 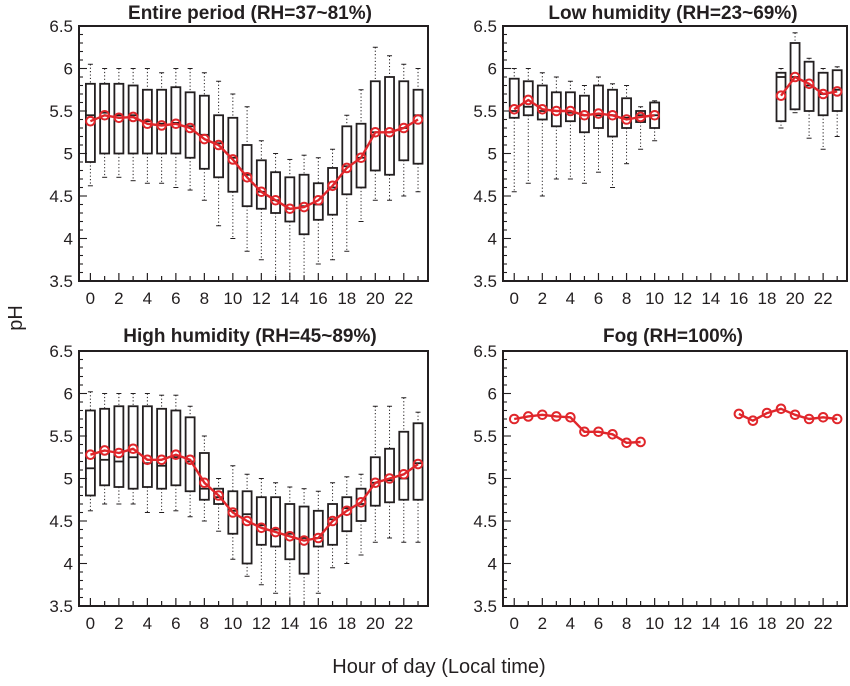 I want to click on x-tick-label: 10, so click(x=232, y=298).